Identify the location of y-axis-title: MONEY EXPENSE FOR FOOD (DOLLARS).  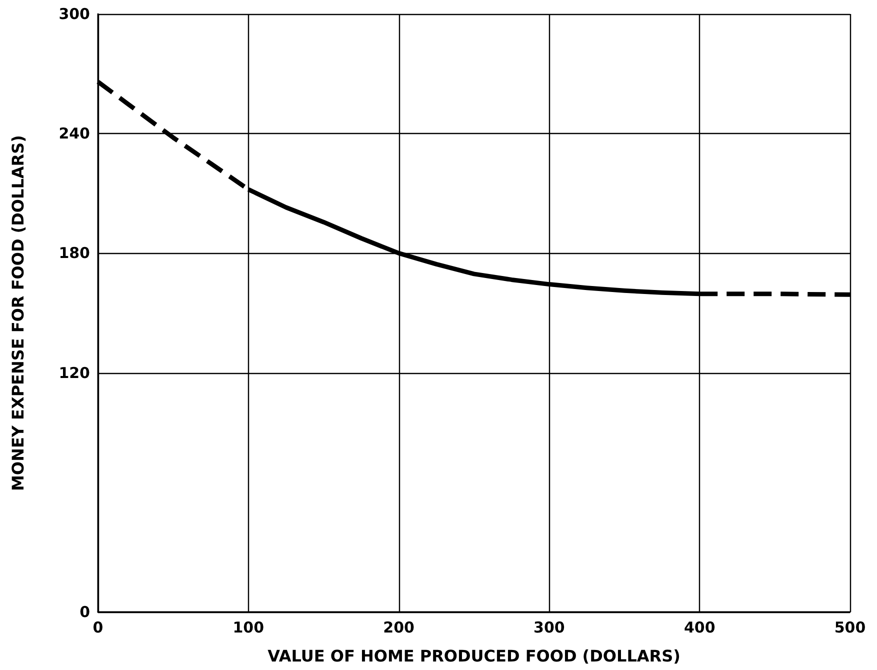
(18, 313).